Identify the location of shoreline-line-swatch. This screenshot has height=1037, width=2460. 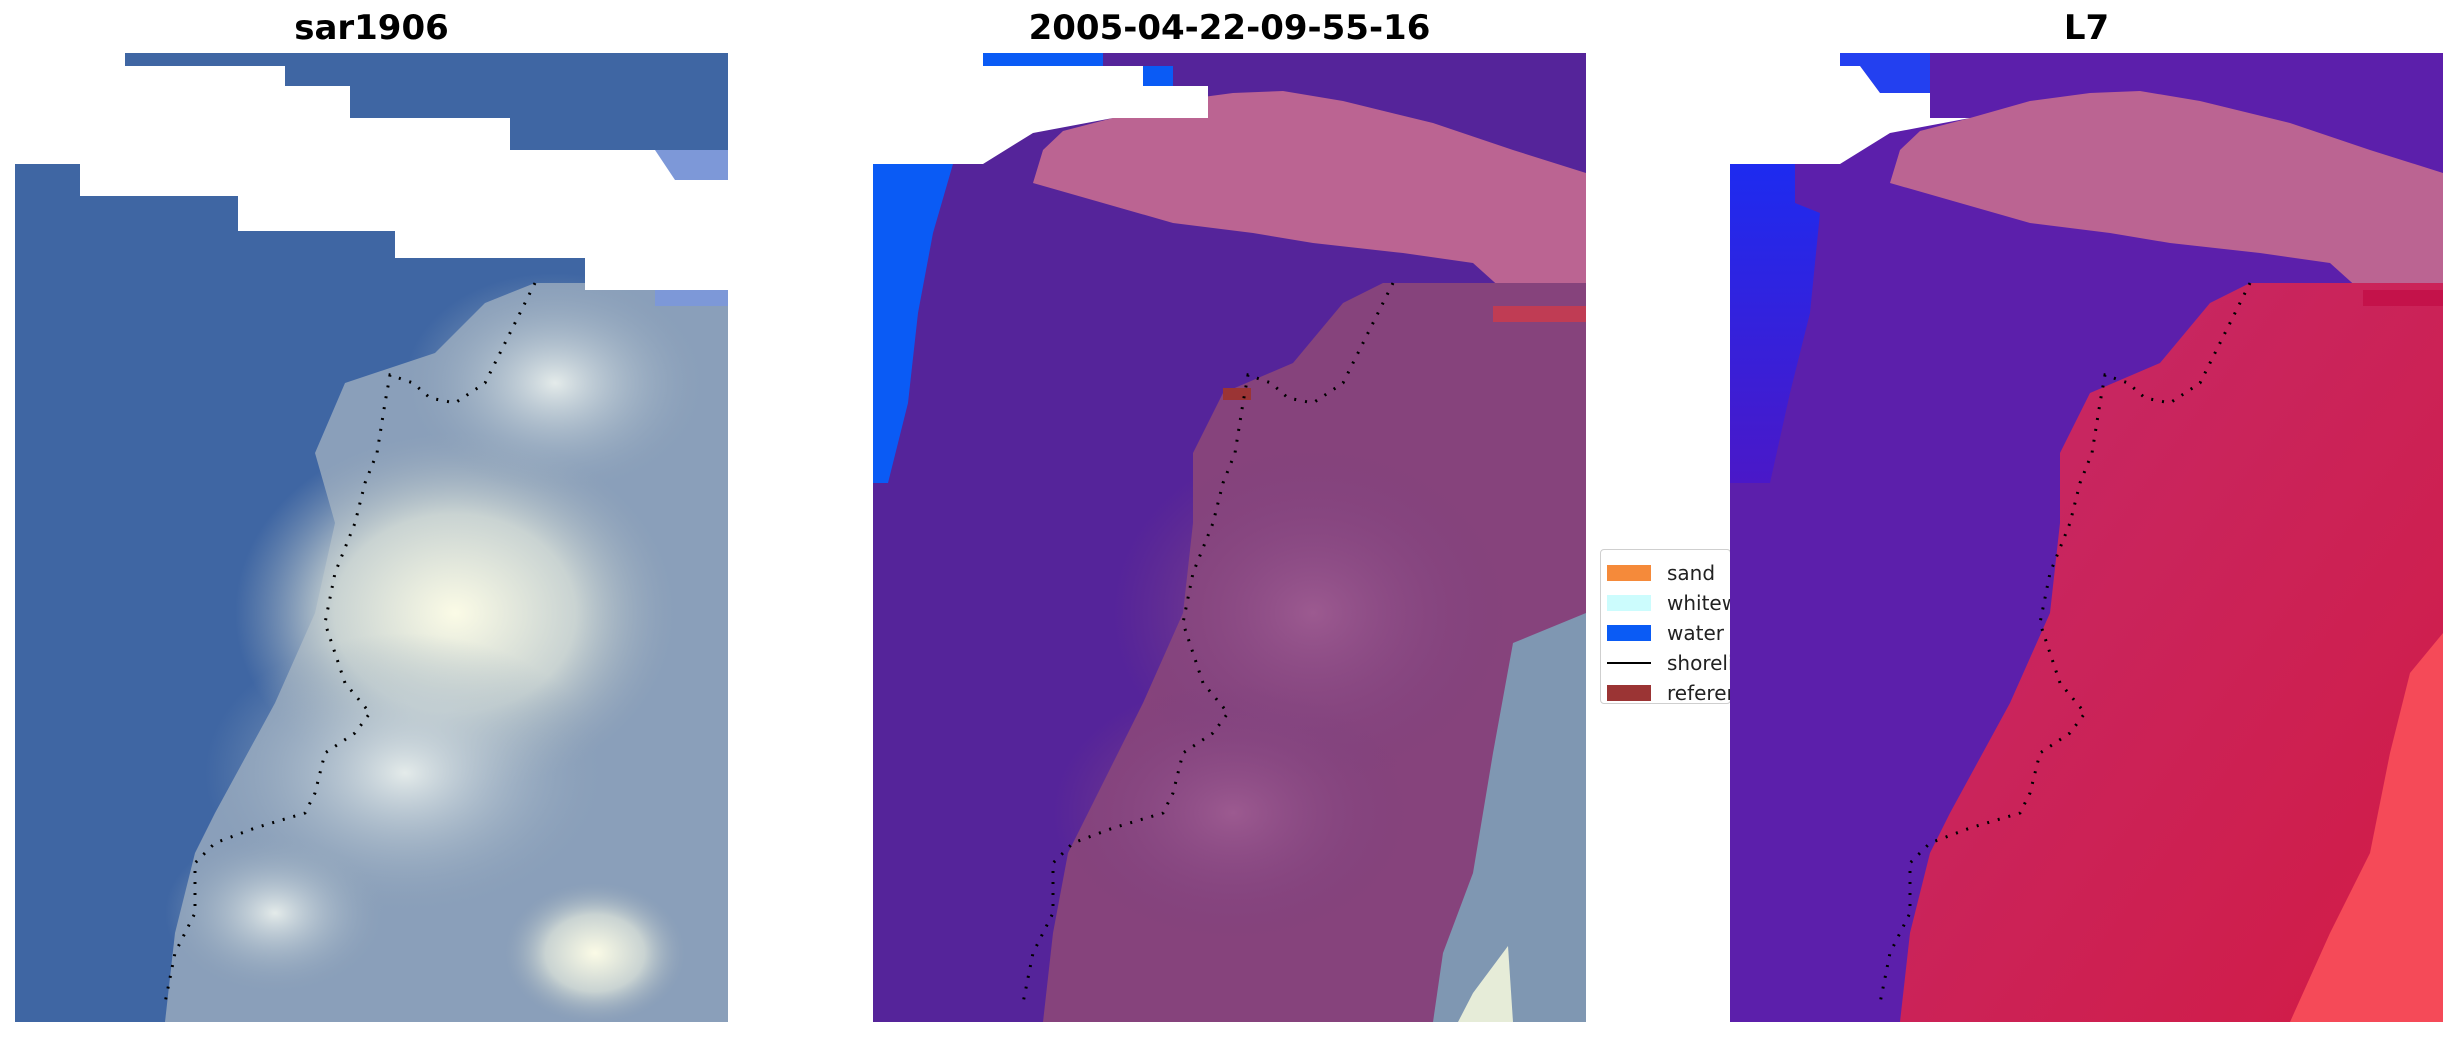
(1629, 663).